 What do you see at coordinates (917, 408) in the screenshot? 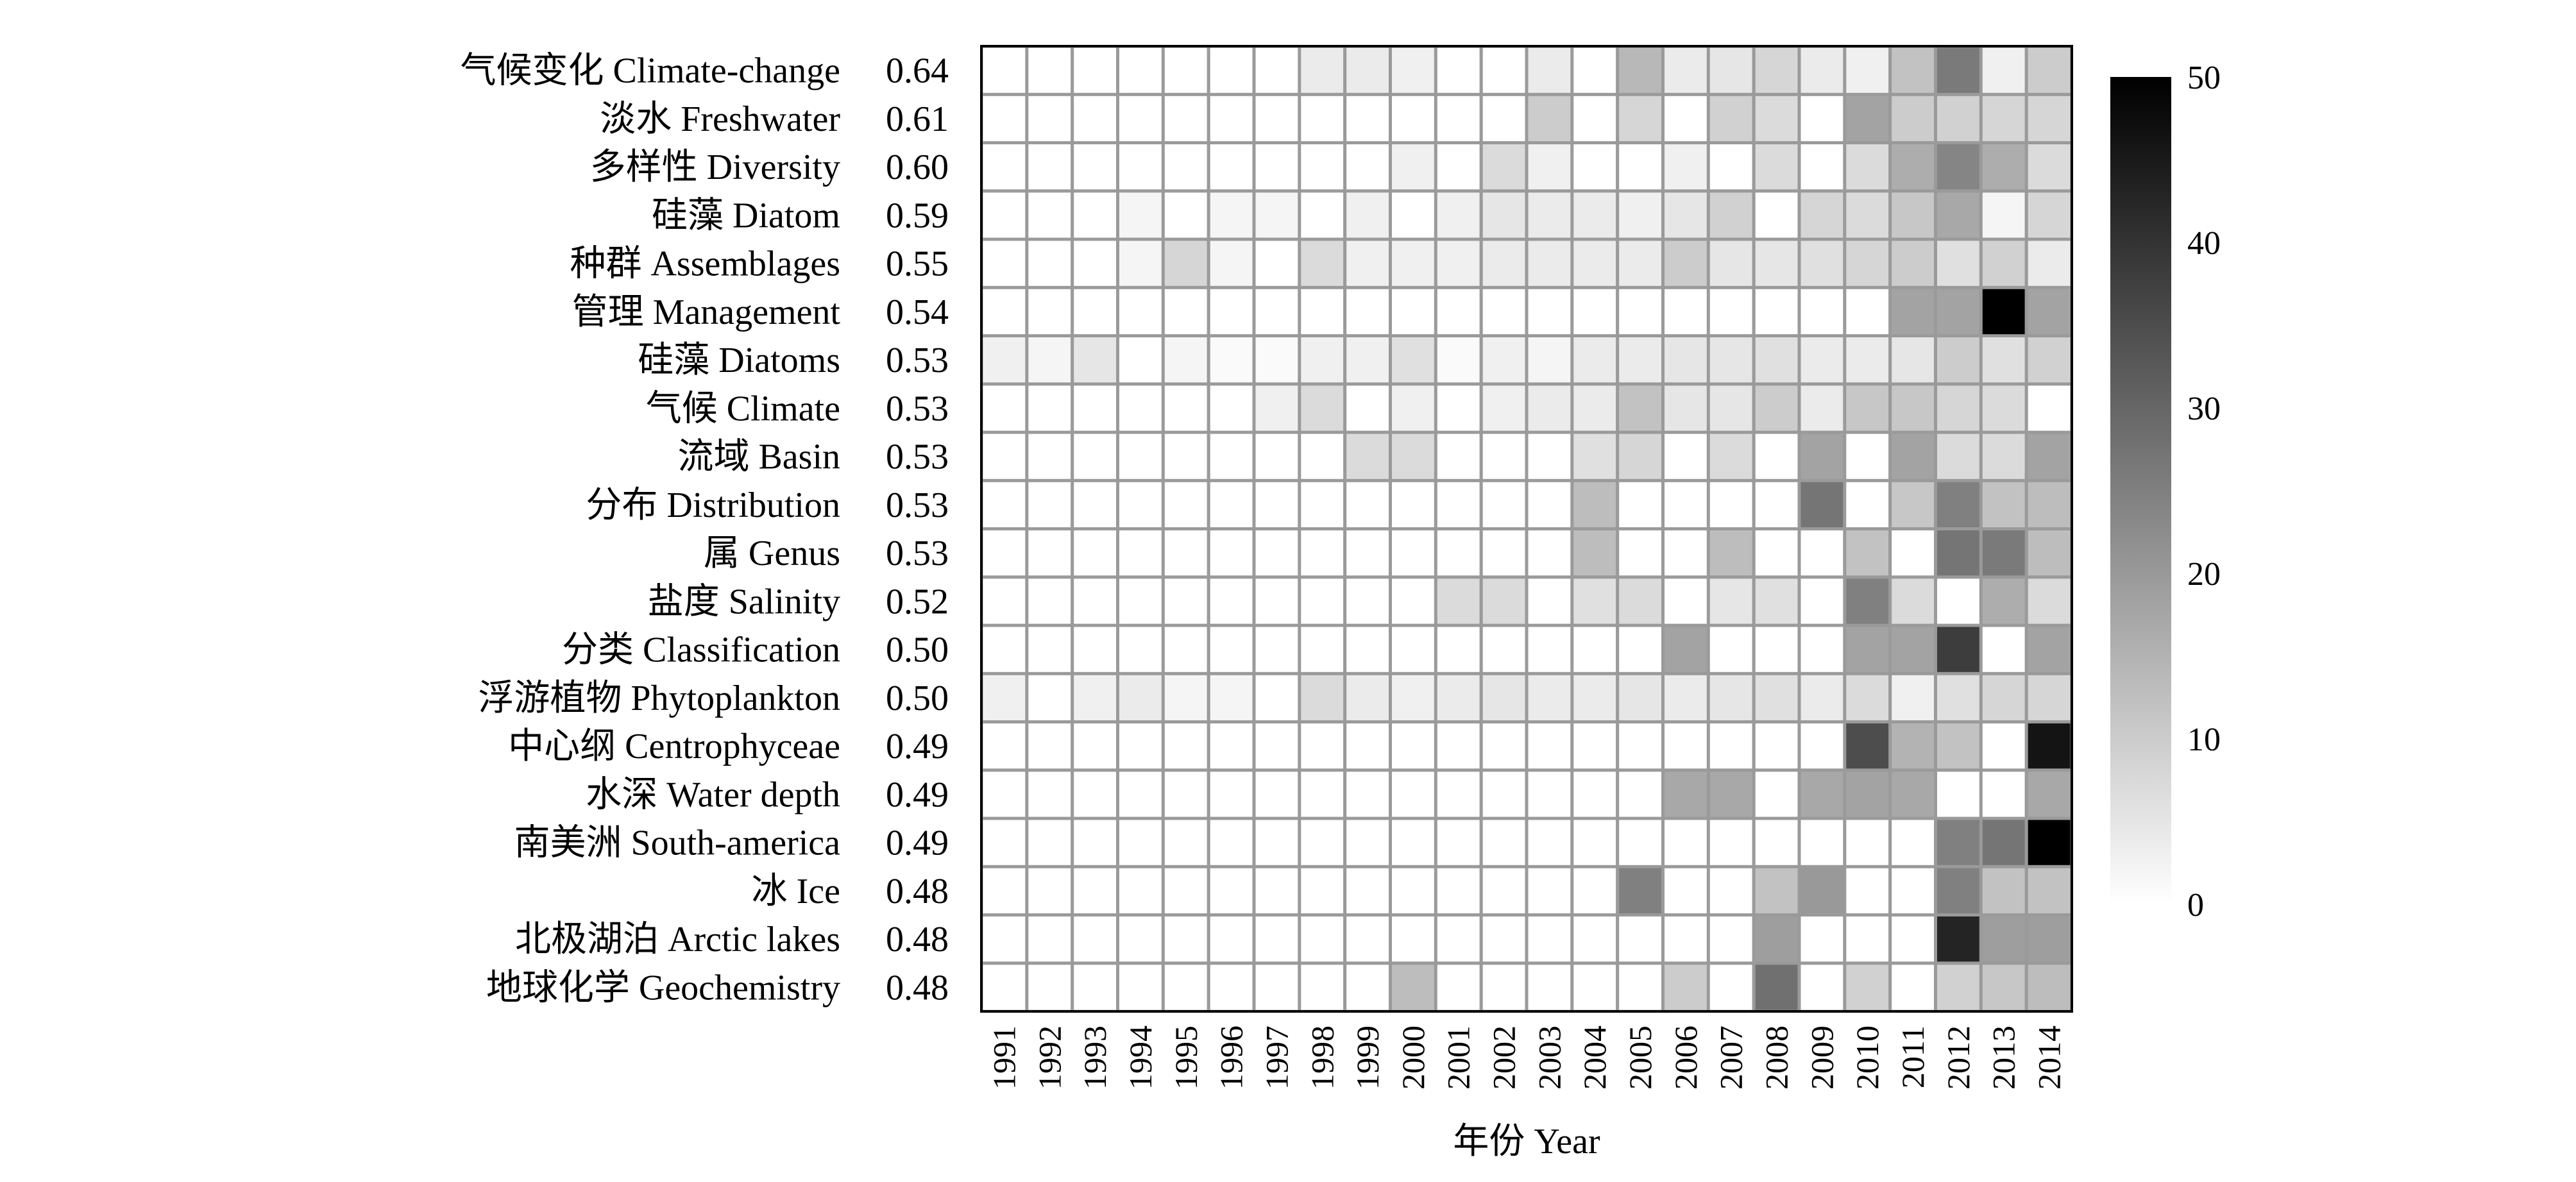
I see `row-score: 0.53` at bounding box center [917, 408].